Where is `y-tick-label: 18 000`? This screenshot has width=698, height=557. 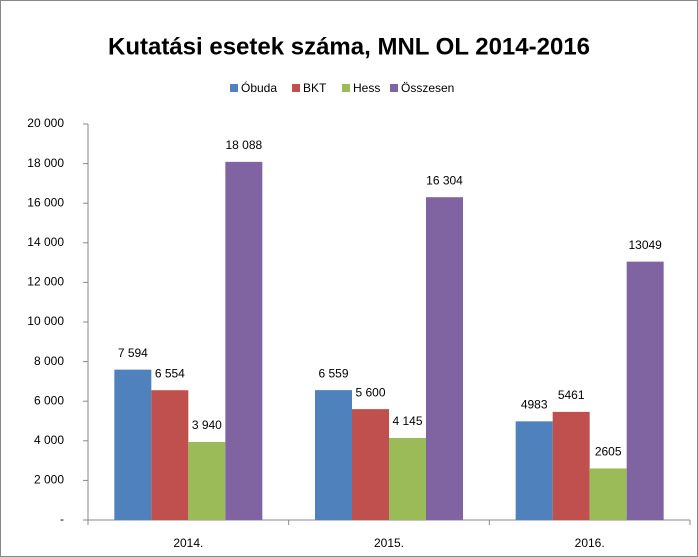
y-tick-label: 18 000 is located at coordinates (45, 163).